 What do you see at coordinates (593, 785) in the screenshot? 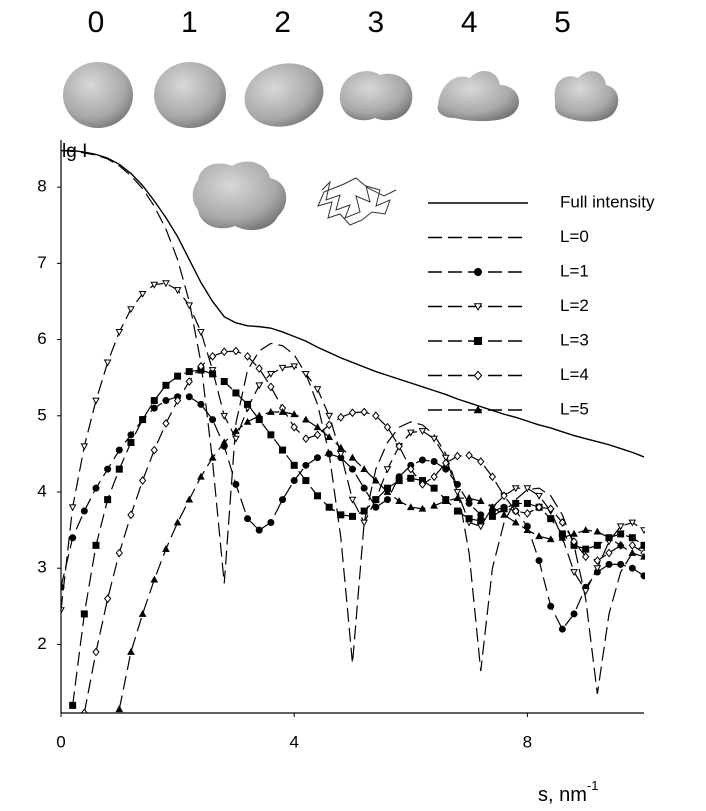
I see `x-axis-label-sup: -1` at bounding box center [593, 785].